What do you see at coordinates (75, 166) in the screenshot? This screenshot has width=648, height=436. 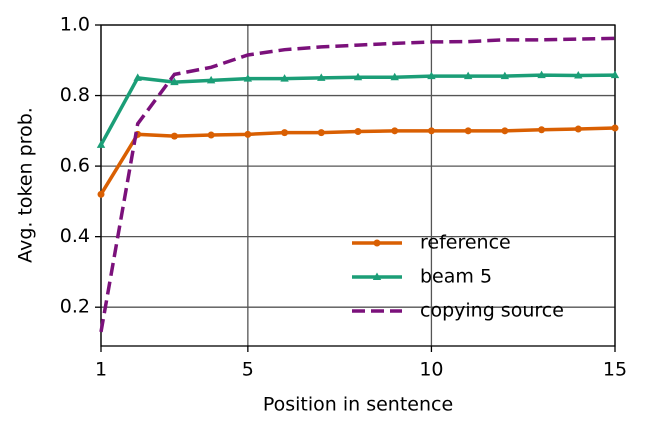 I see `y-tick-label: 0.6` at bounding box center [75, 166].